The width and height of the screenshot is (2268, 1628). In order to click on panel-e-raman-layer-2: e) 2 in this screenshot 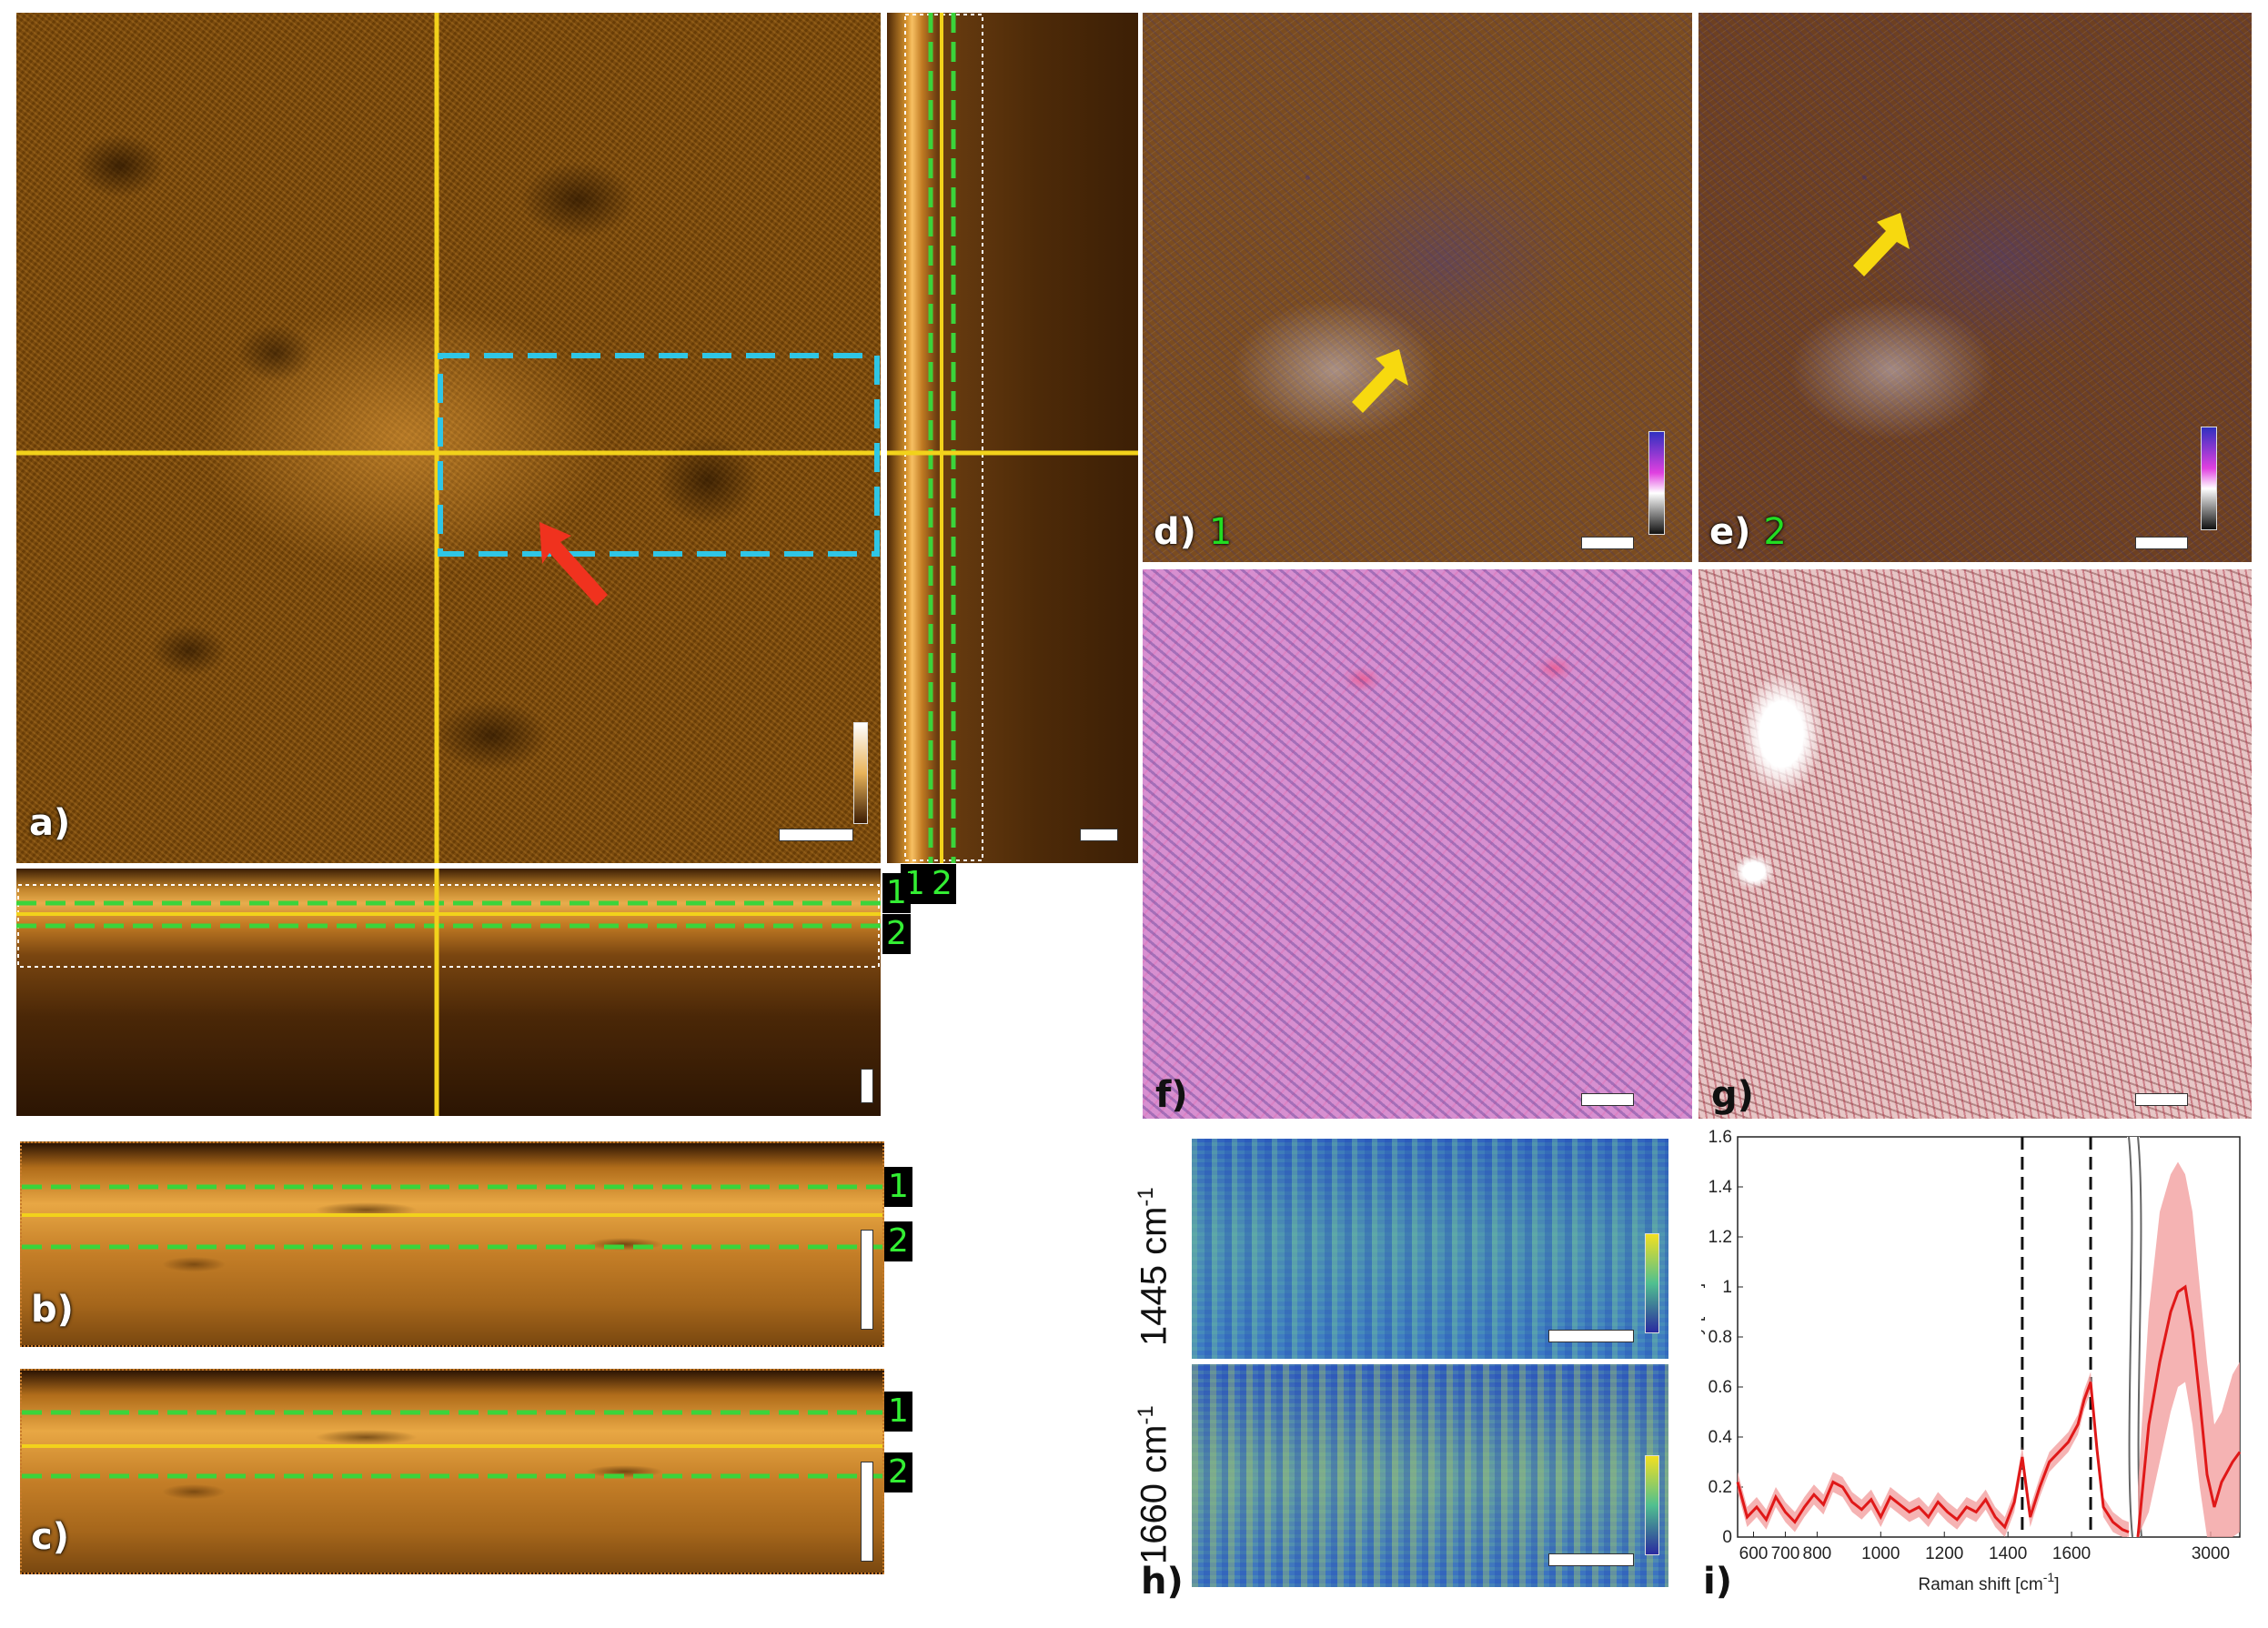, I will do `click(1975, 288)`.